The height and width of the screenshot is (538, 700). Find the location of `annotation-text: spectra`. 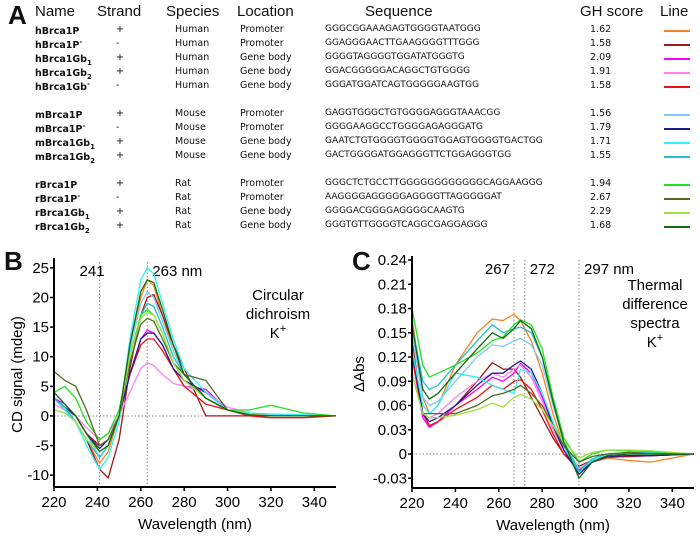

annotation-text: spectra is located at coordinates (655, 323).